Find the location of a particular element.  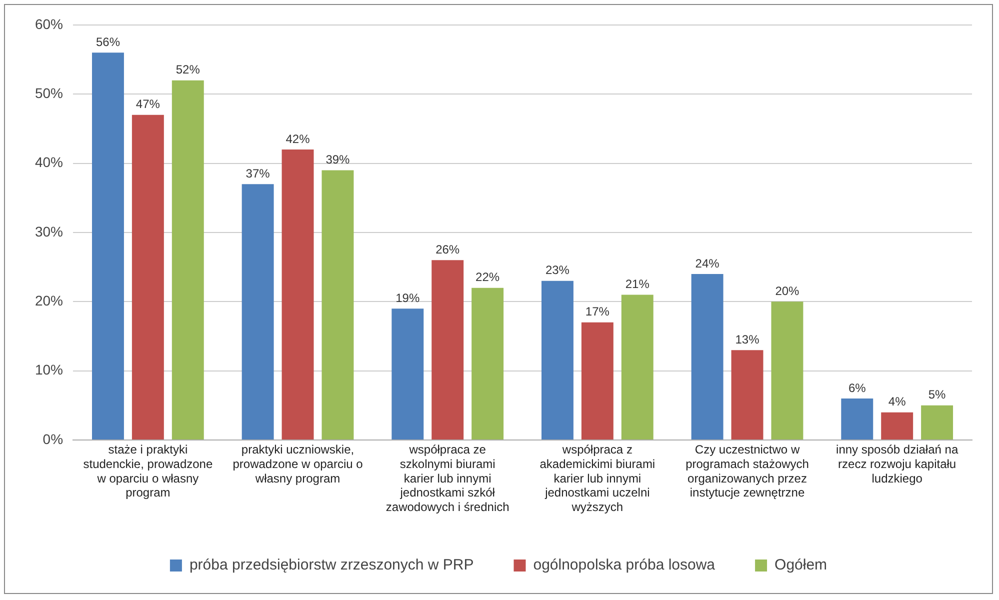

data-label: 24% is located at coordinates (707, 263).